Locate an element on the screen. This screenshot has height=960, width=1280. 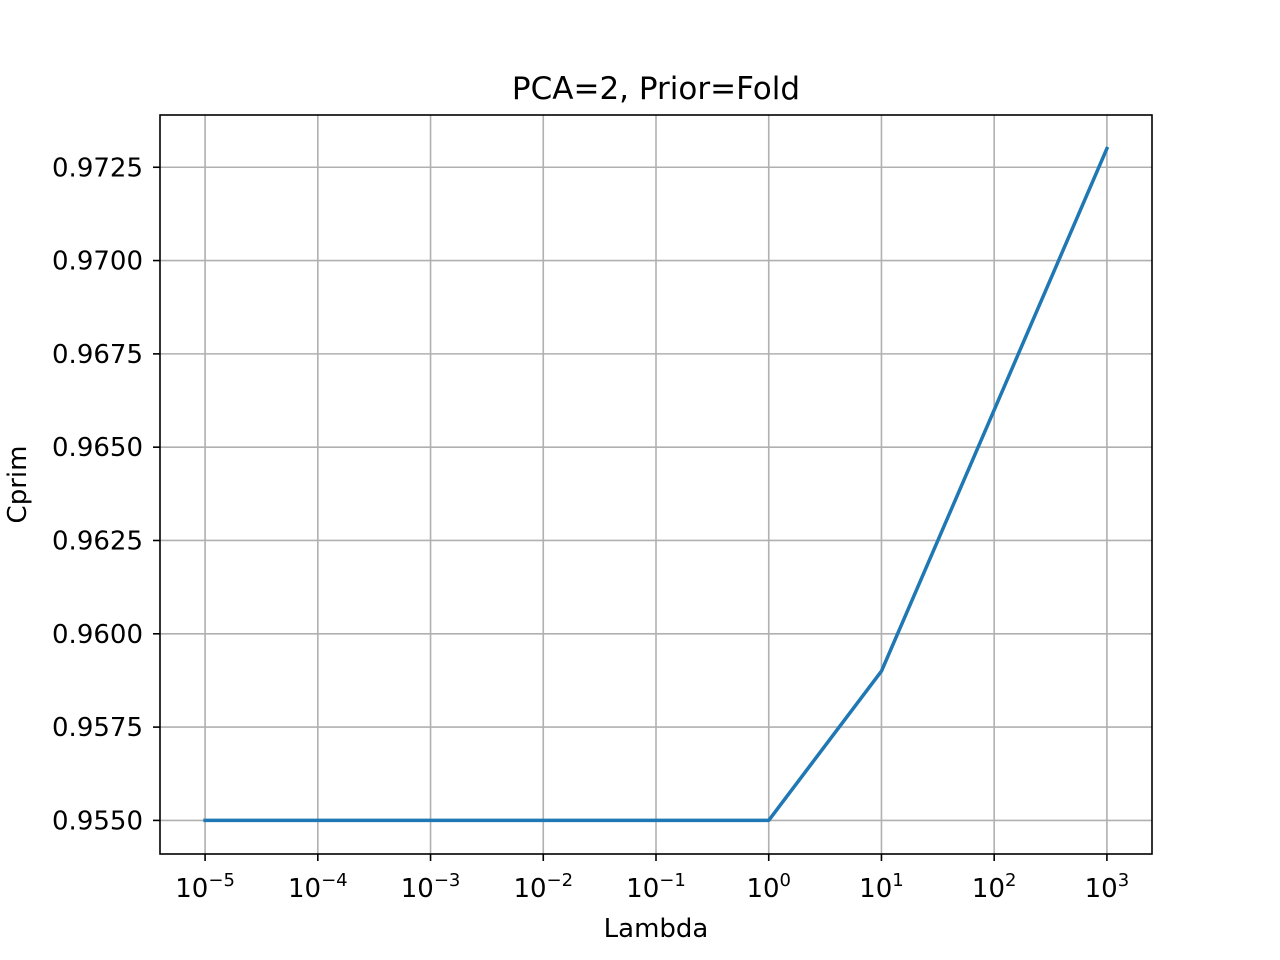
y-tick-label: 0.9575 is located at coordinates (97, 728).